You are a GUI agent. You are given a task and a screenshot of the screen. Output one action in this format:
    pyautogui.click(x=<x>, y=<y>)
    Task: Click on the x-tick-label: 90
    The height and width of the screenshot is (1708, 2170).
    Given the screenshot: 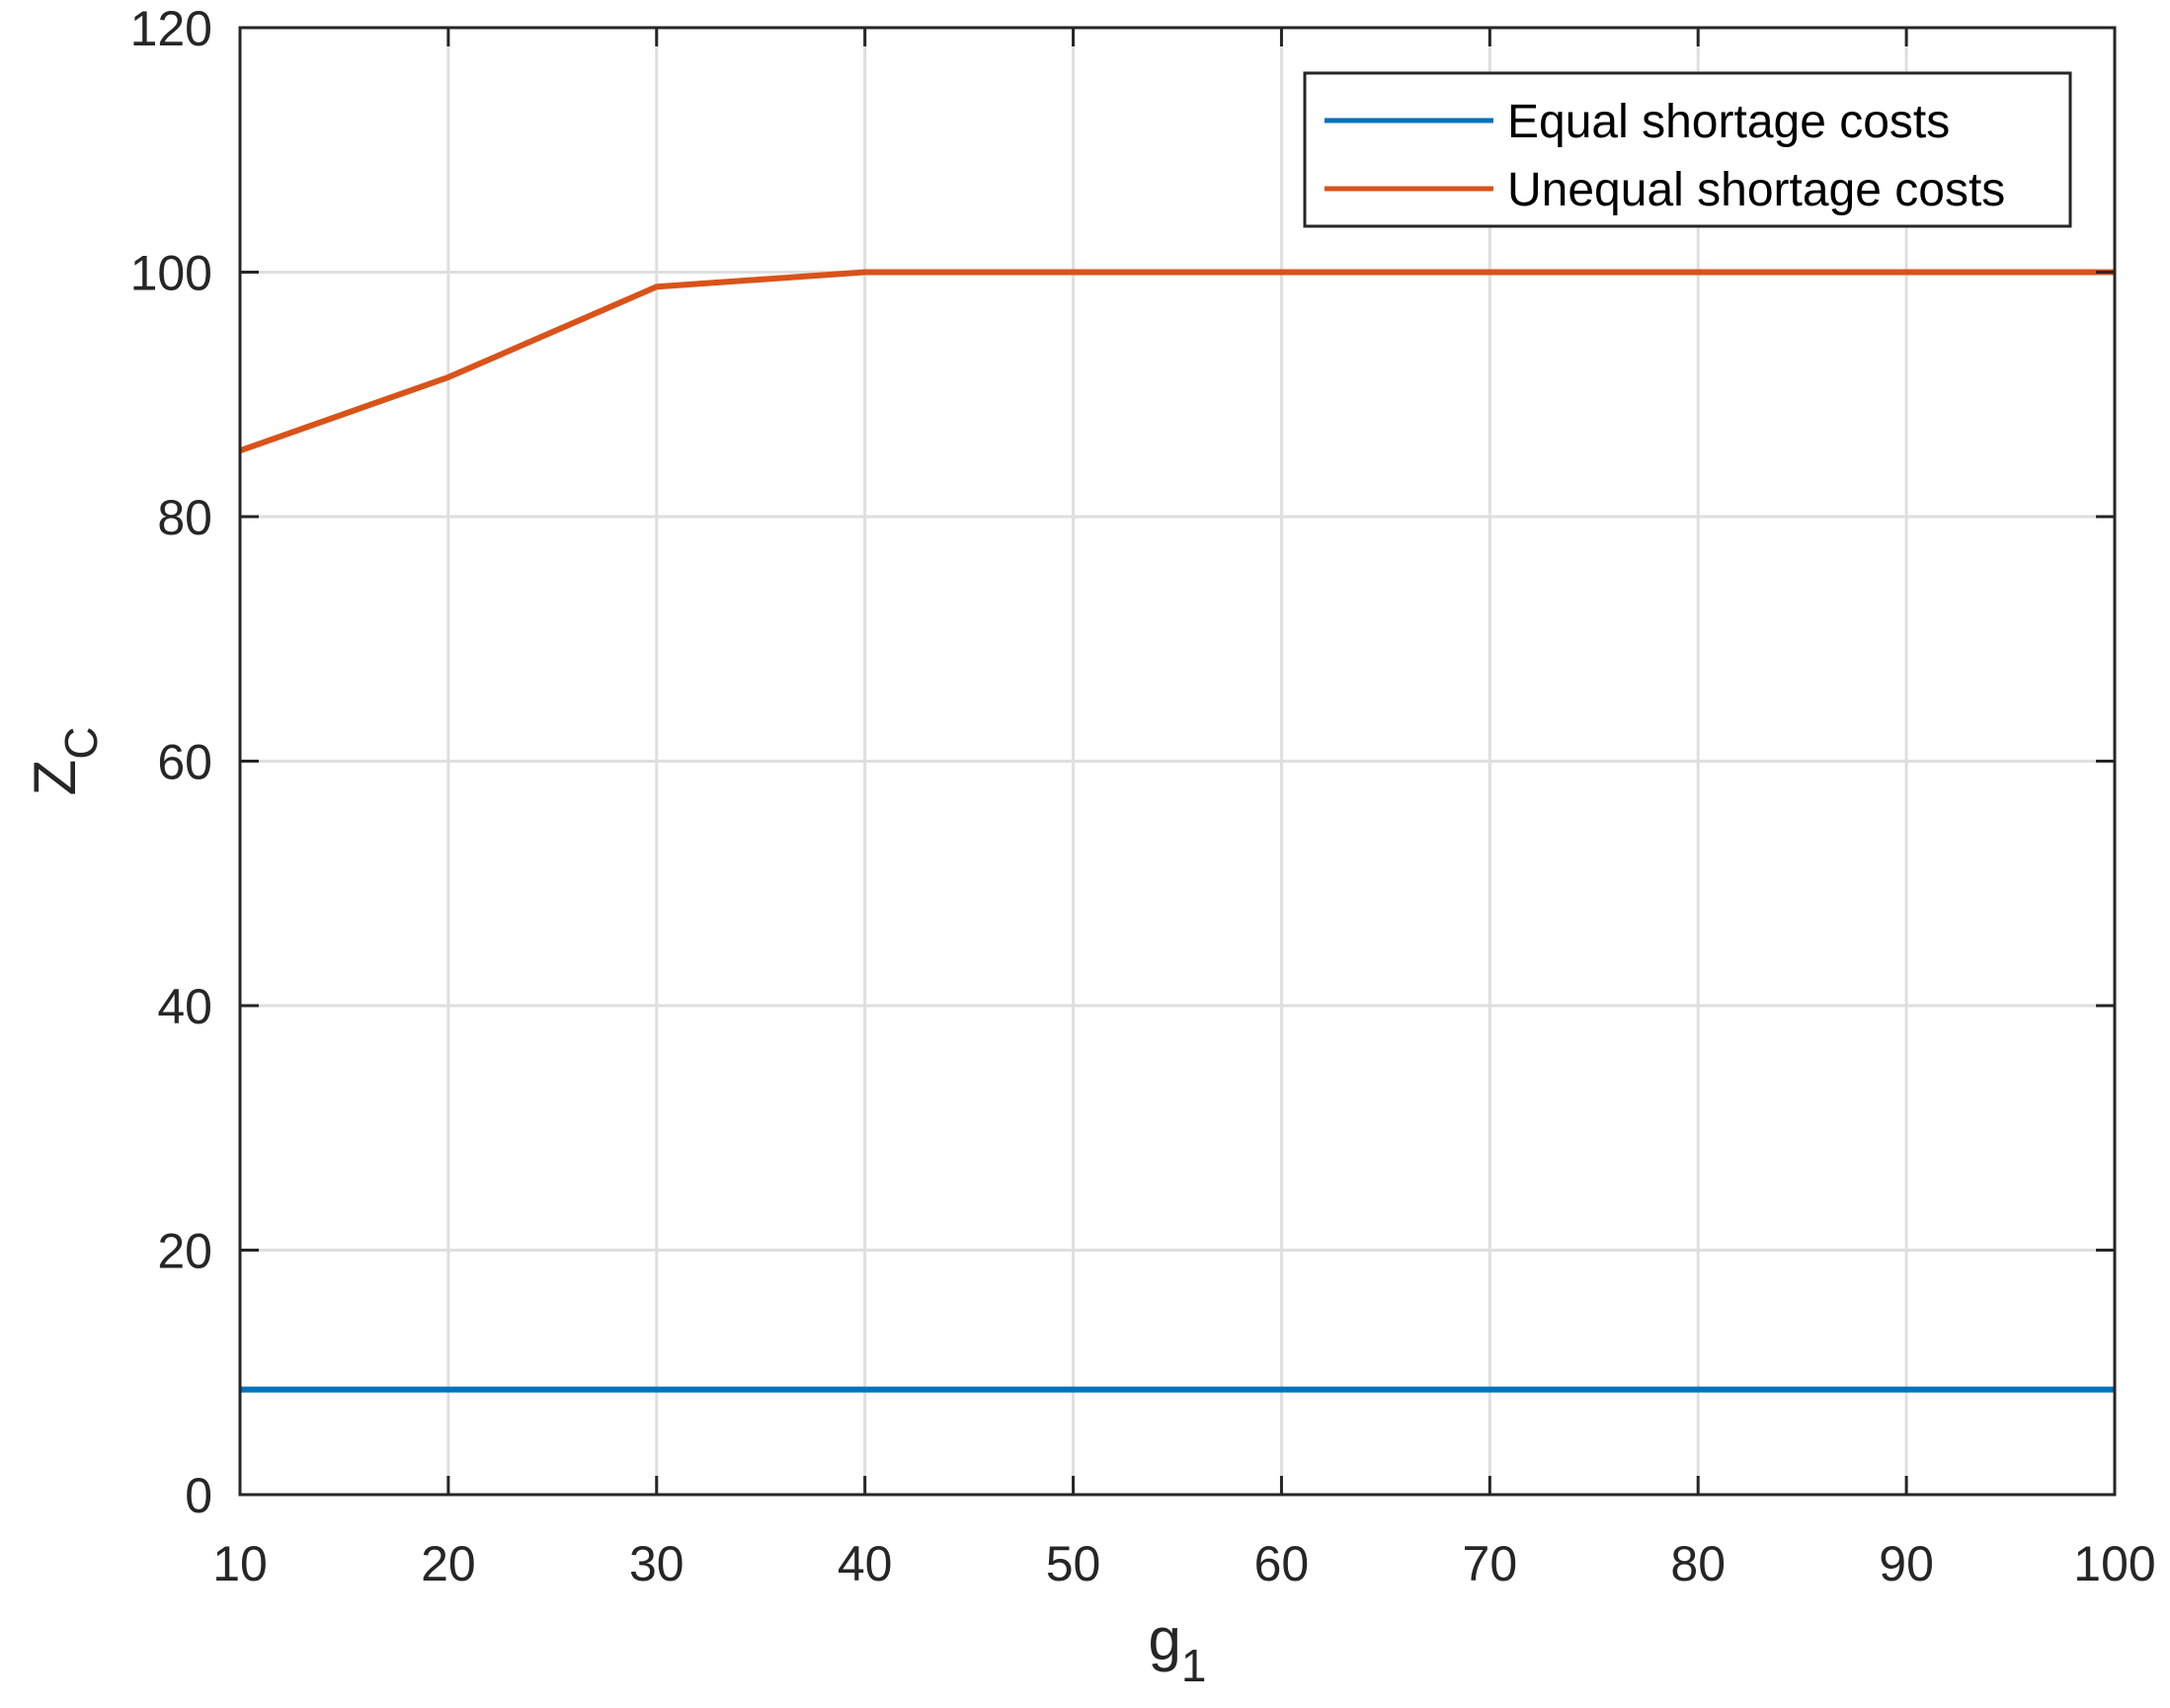 What is the action you would take?
    pyautogui.click(x=1906, y=1564)
    